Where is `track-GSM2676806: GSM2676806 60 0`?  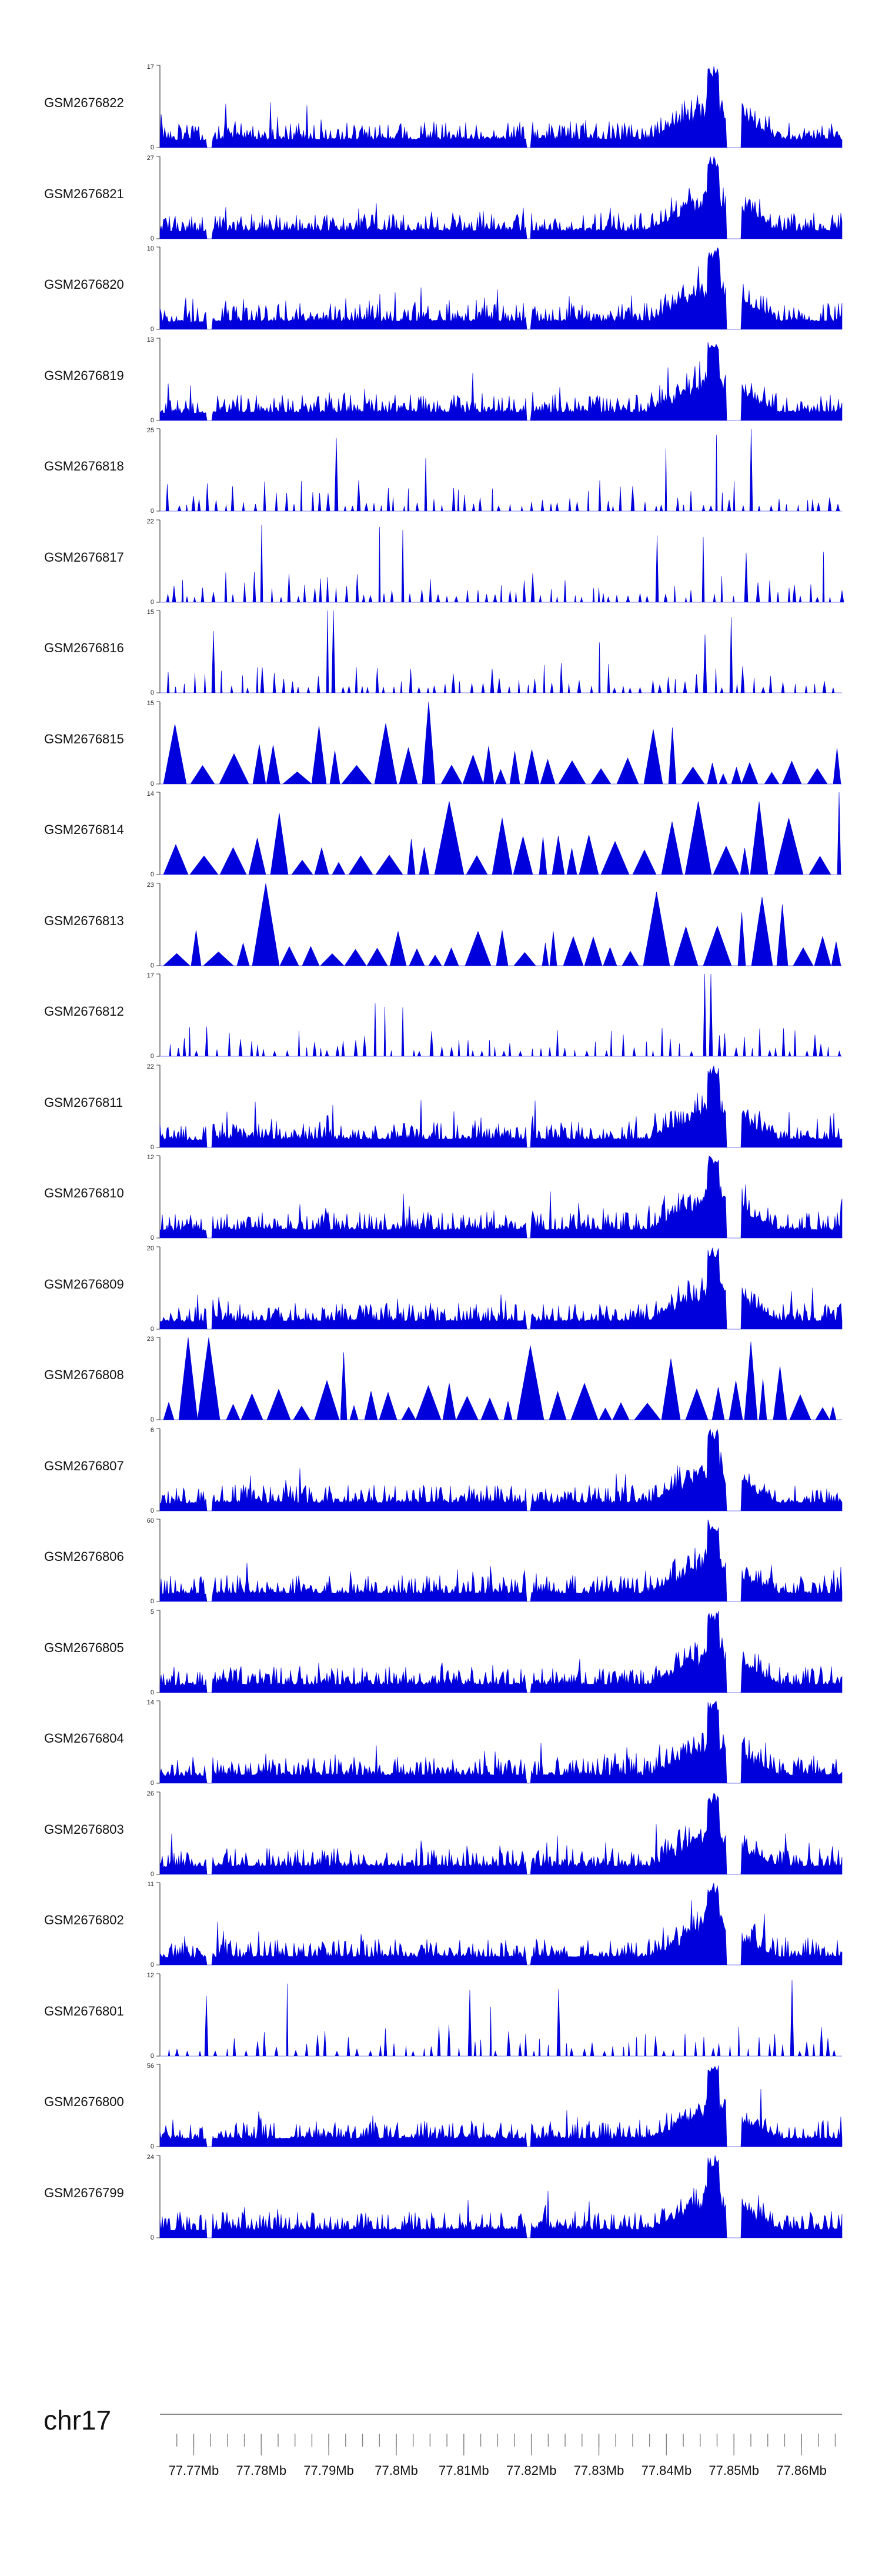
track-GSM2676806: GSM2676806 60 0 is located at coordinates (441, 1563).